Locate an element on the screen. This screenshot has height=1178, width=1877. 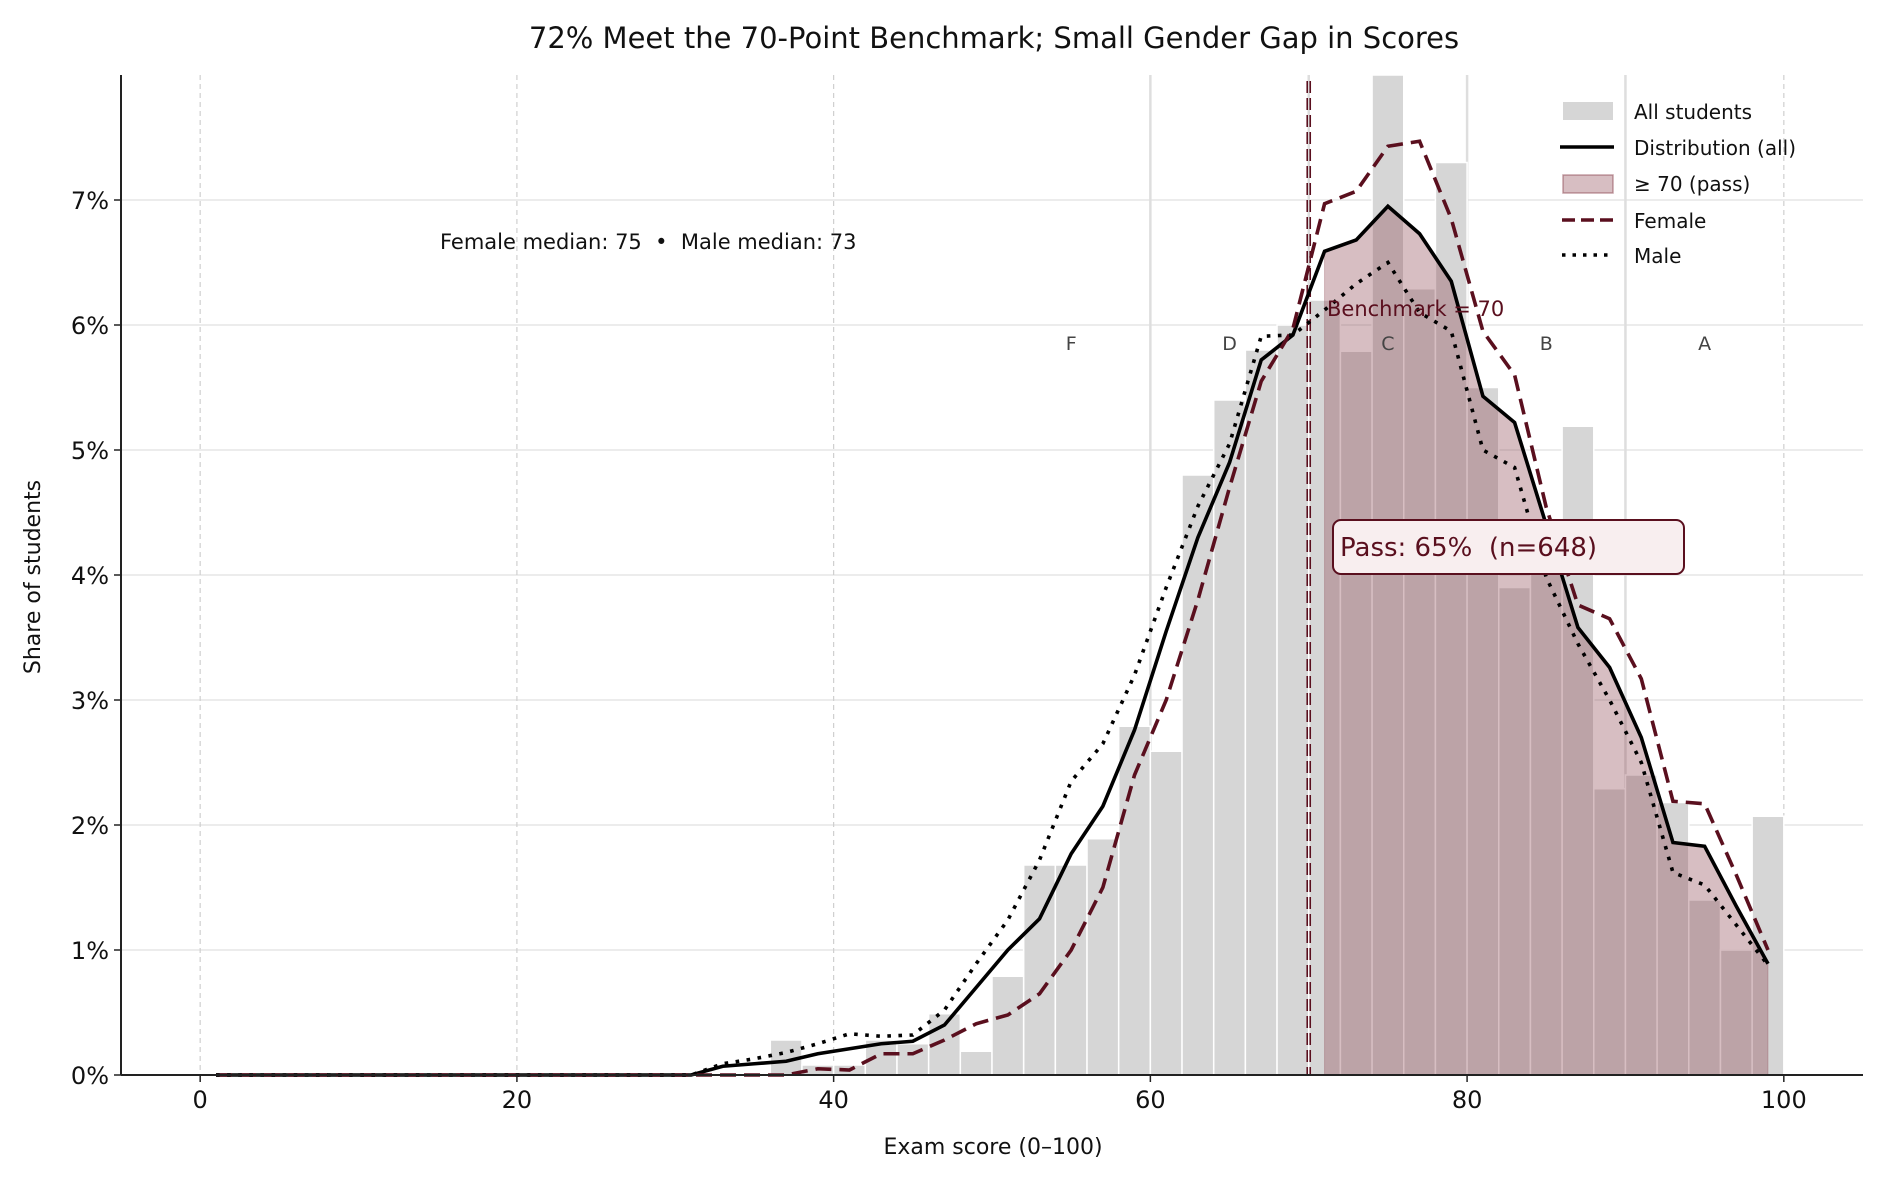
y-tick-label: 2% is located at coordinates (90, 826).